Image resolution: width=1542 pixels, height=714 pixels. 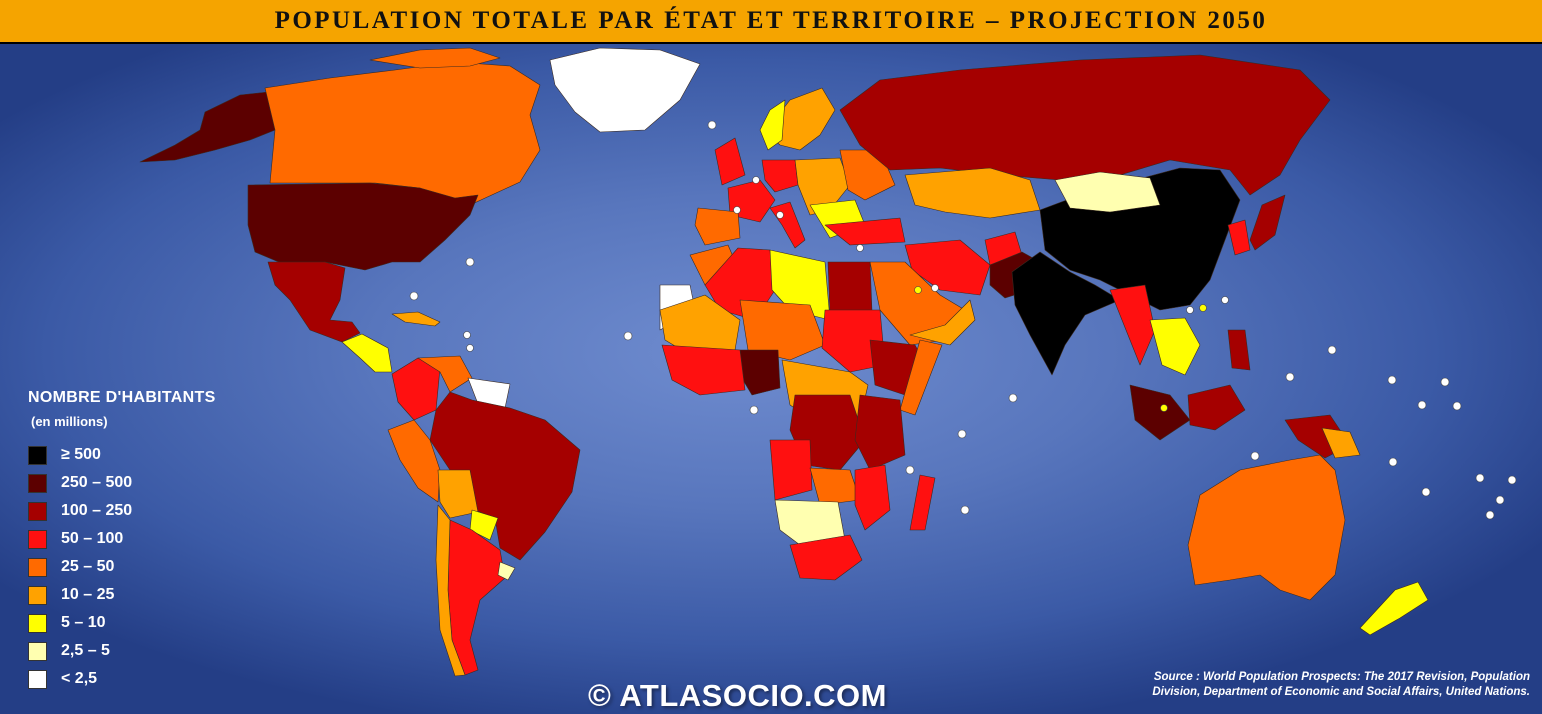 What do you see at coordinates (972, 193) in the screenshot?
I see `region-kazakhstan` at bounding box center [972, 193].